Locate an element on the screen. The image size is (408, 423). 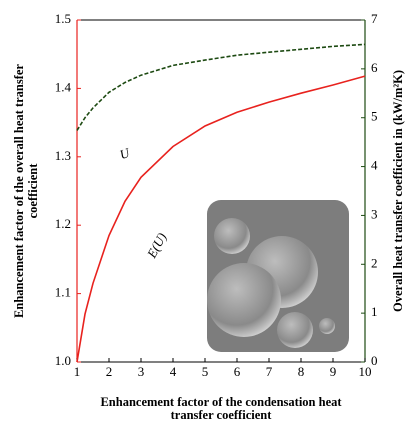
y2-tick-label: 2 is located at coordinates (374, 262).